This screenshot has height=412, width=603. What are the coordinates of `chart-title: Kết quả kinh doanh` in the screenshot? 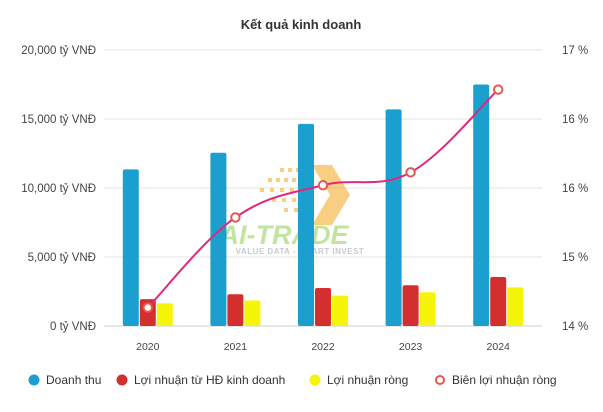 It's located at (301, 24).